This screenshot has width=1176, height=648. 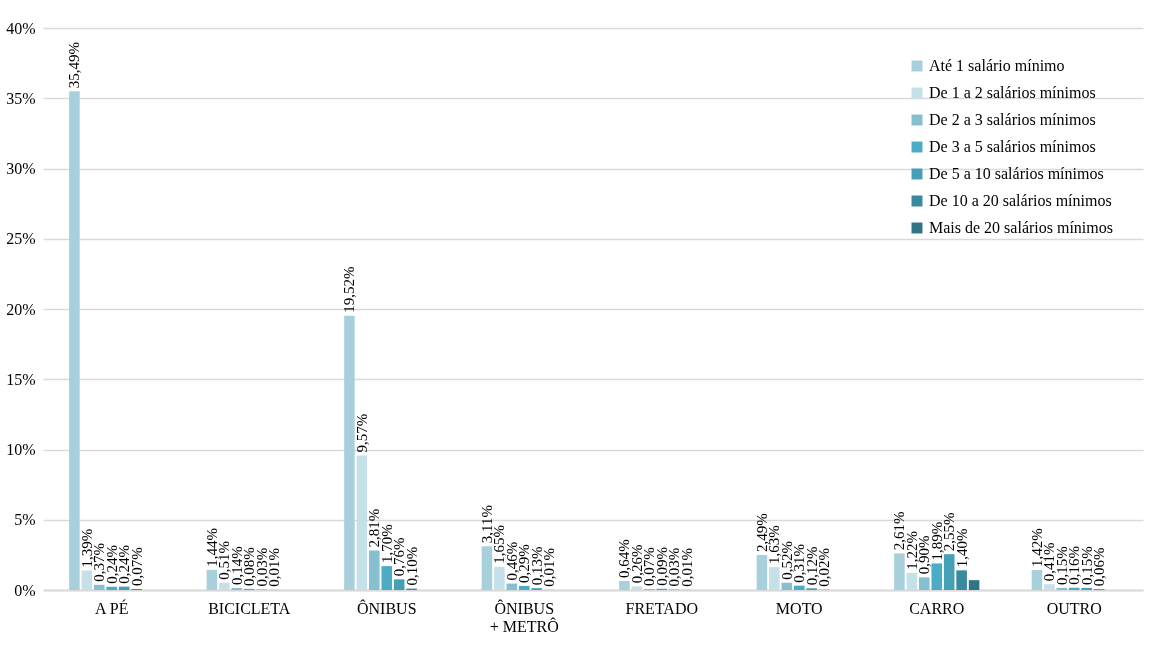 What do you see at coordinates (25, 590) in the screenshot?
I see `y-tick-label: 0%` at bounding box center [25, 590].